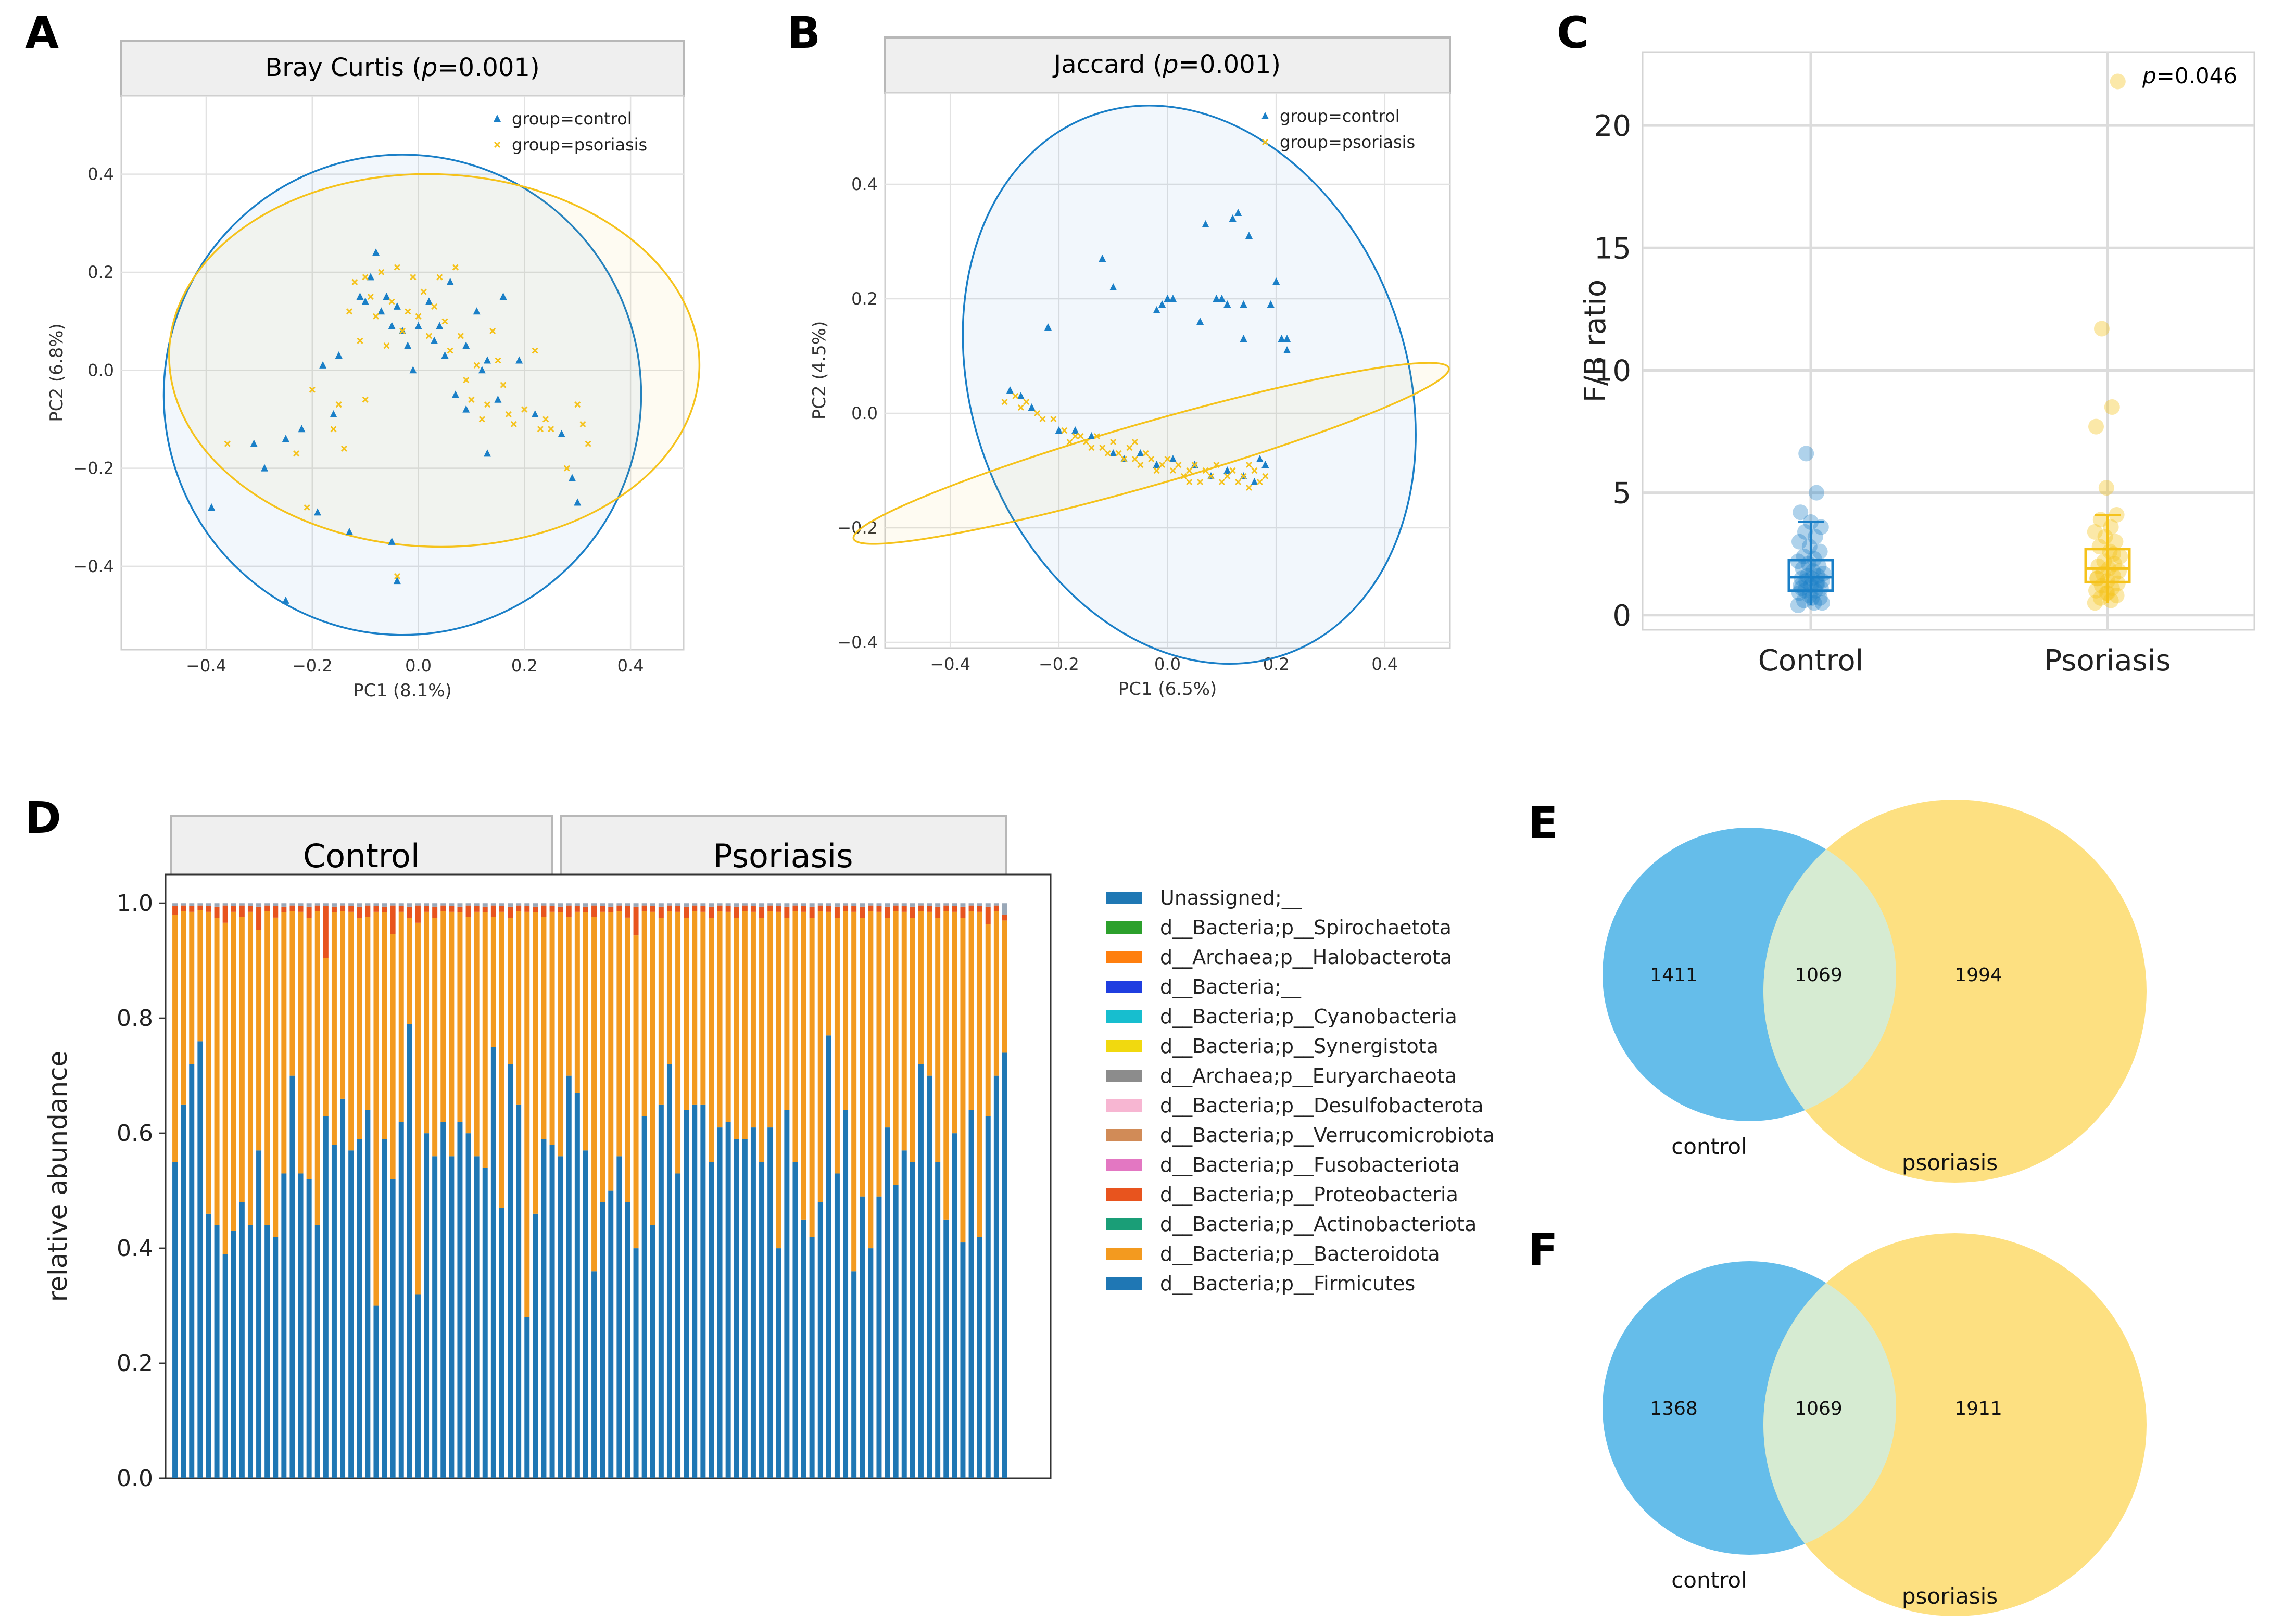 This screenshot has height=1624, width=2271. I want to click on panel-letter-d: D, so click(43, 818).